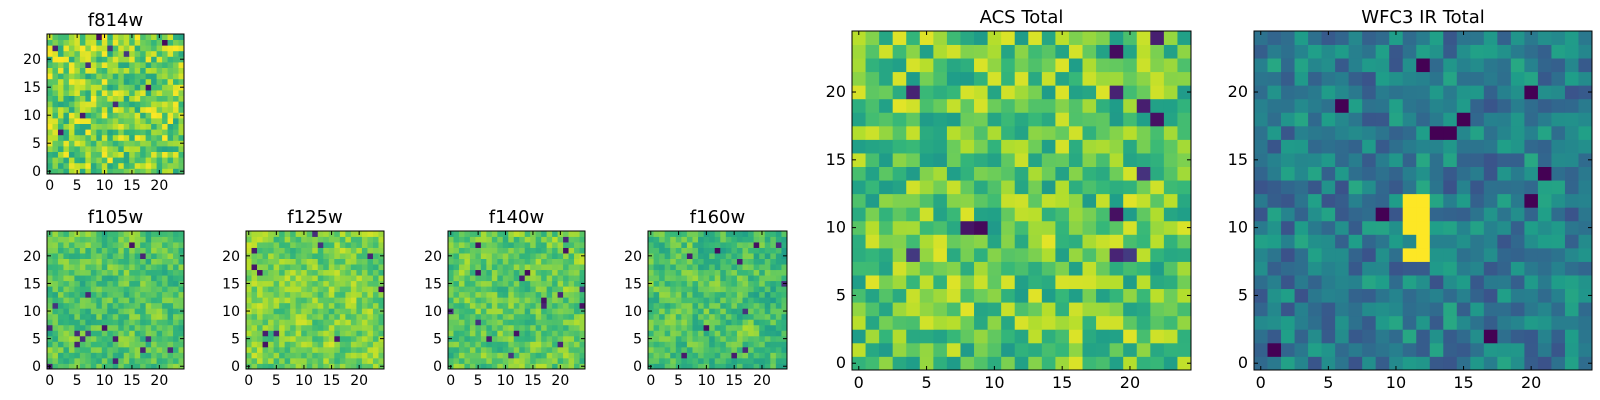 Image resolution: width=1600 pixels, height=400 pixels. Describe the element at coordinates (36, 367) in the screenshot. I see `y-tick-label: 0` at that location.